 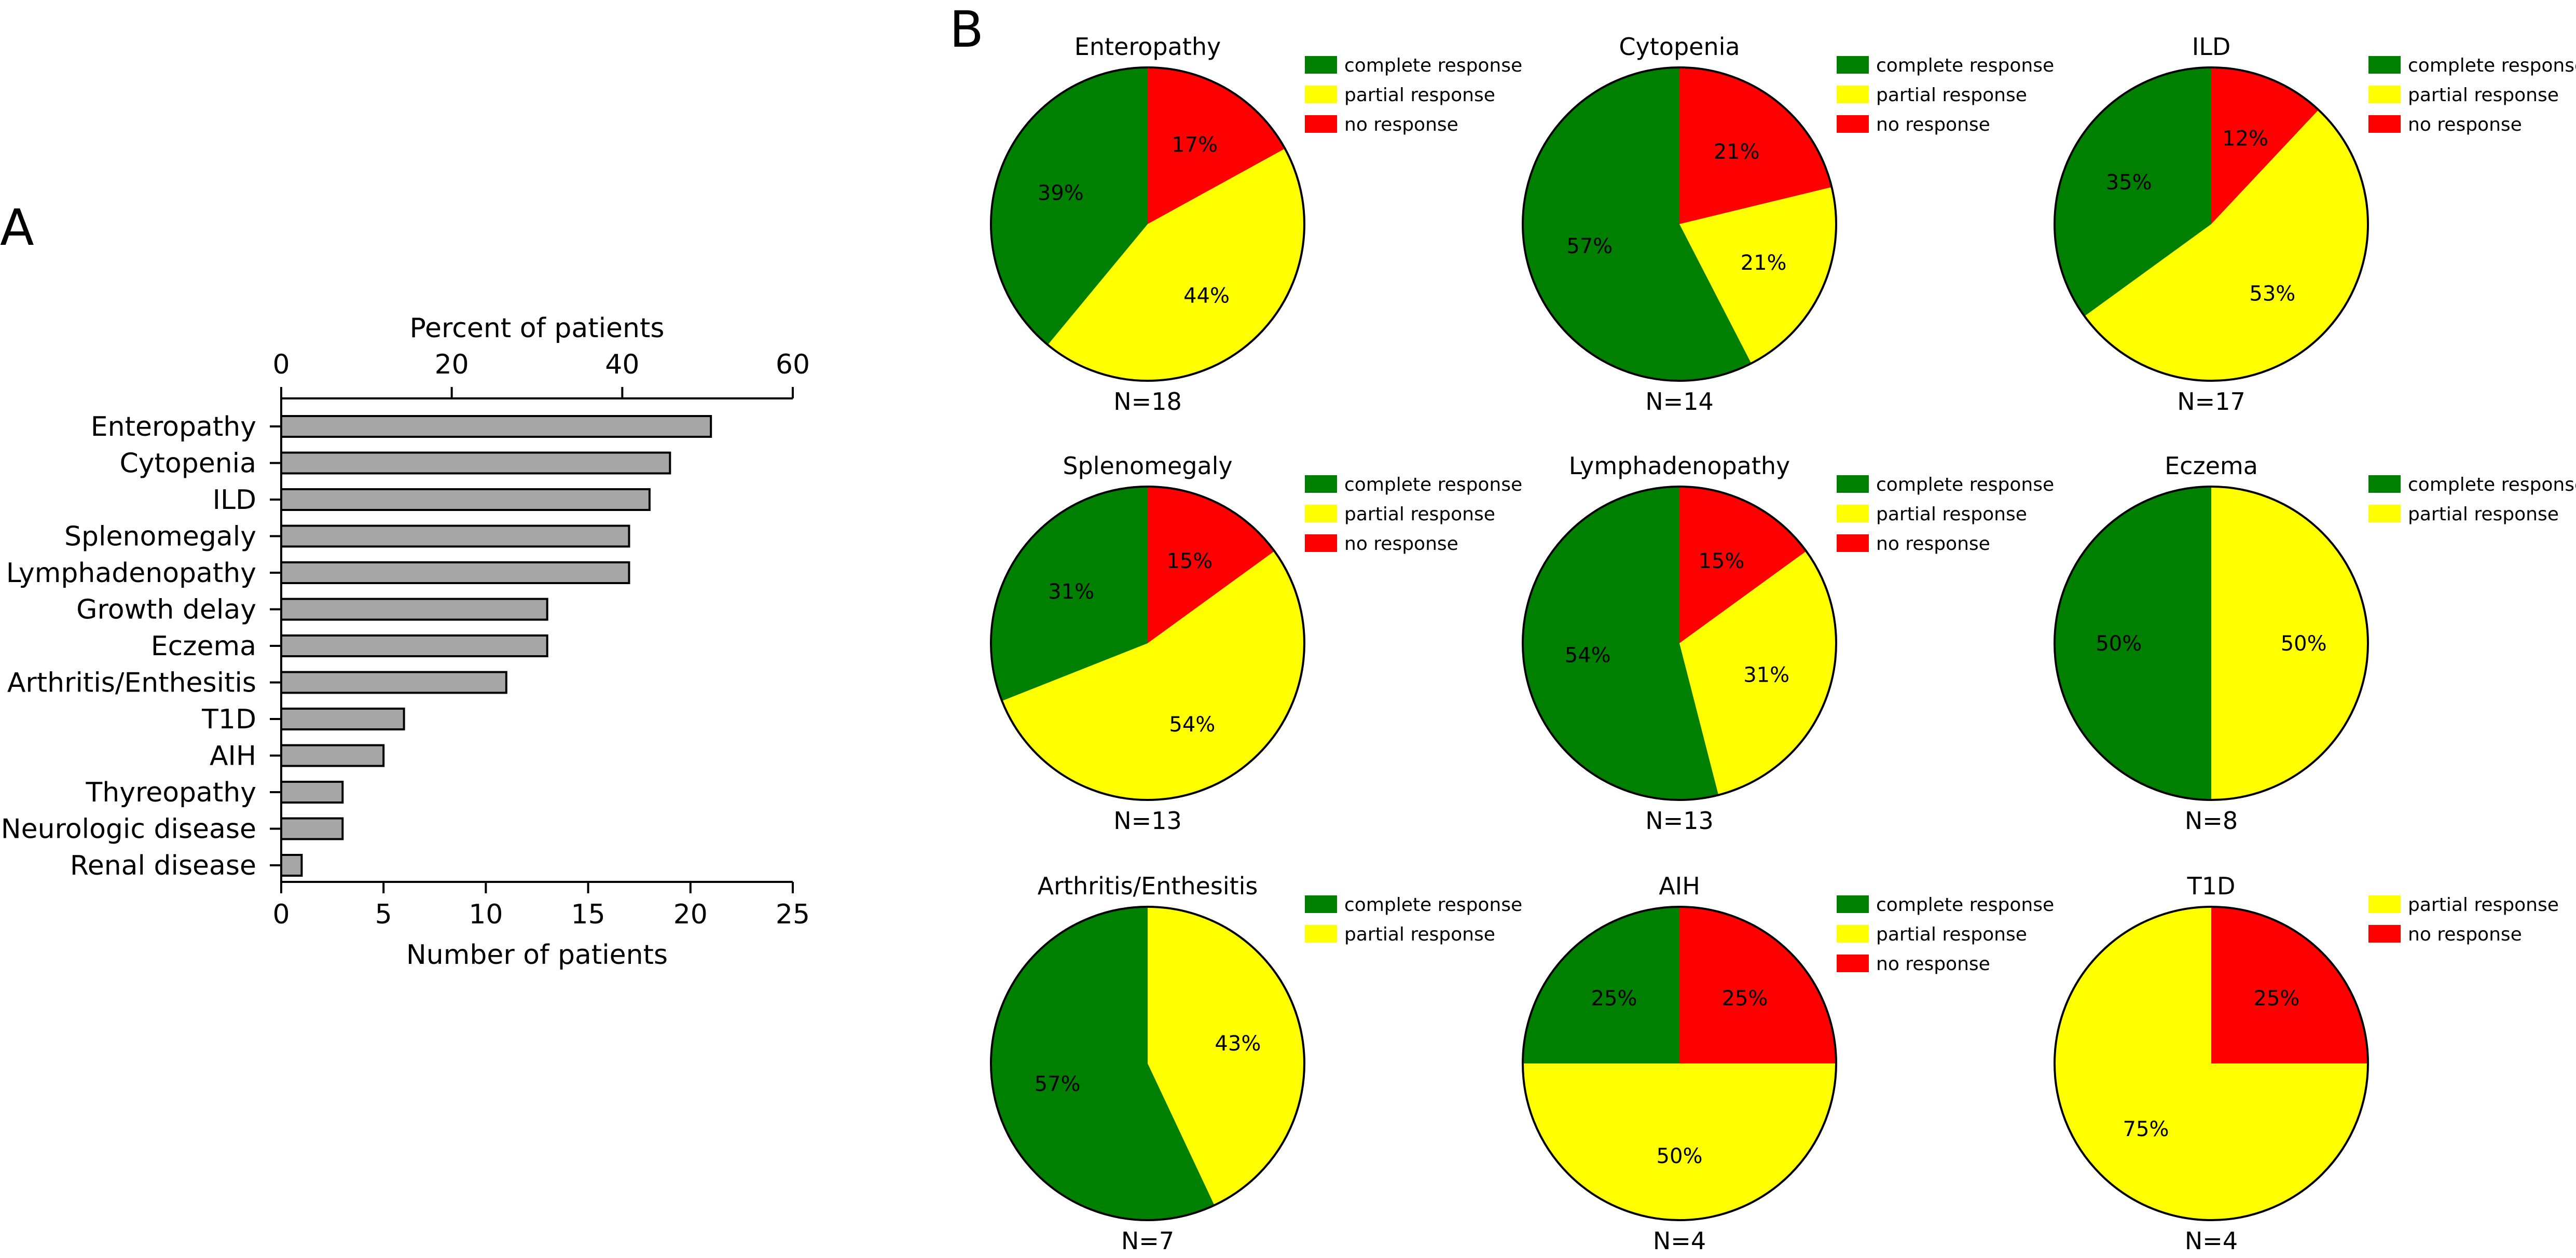 I want to click on y-tick-label: T1D, so click(x=228, y=719).